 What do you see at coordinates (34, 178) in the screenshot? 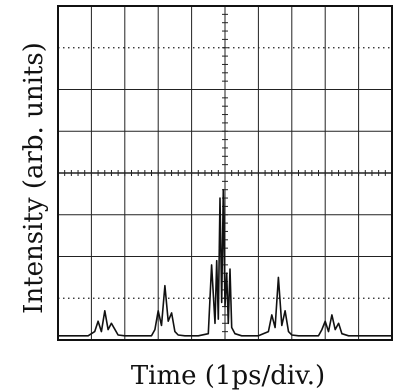
I see `y-axis-label: Intensity (arb. units)` at bounding box center [34, 178].